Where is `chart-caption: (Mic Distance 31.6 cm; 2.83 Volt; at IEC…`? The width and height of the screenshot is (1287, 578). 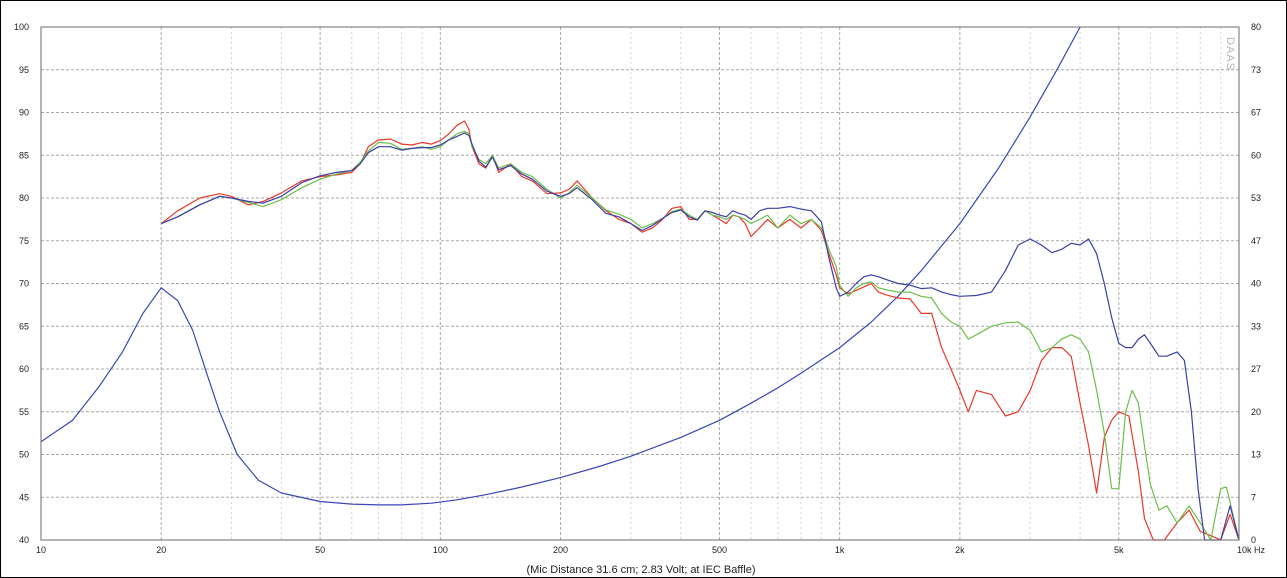
chart-caption: (Mic Distance 31.6 cm; 2.83 Volt; at IEC… is located at coordinates (640, 570).